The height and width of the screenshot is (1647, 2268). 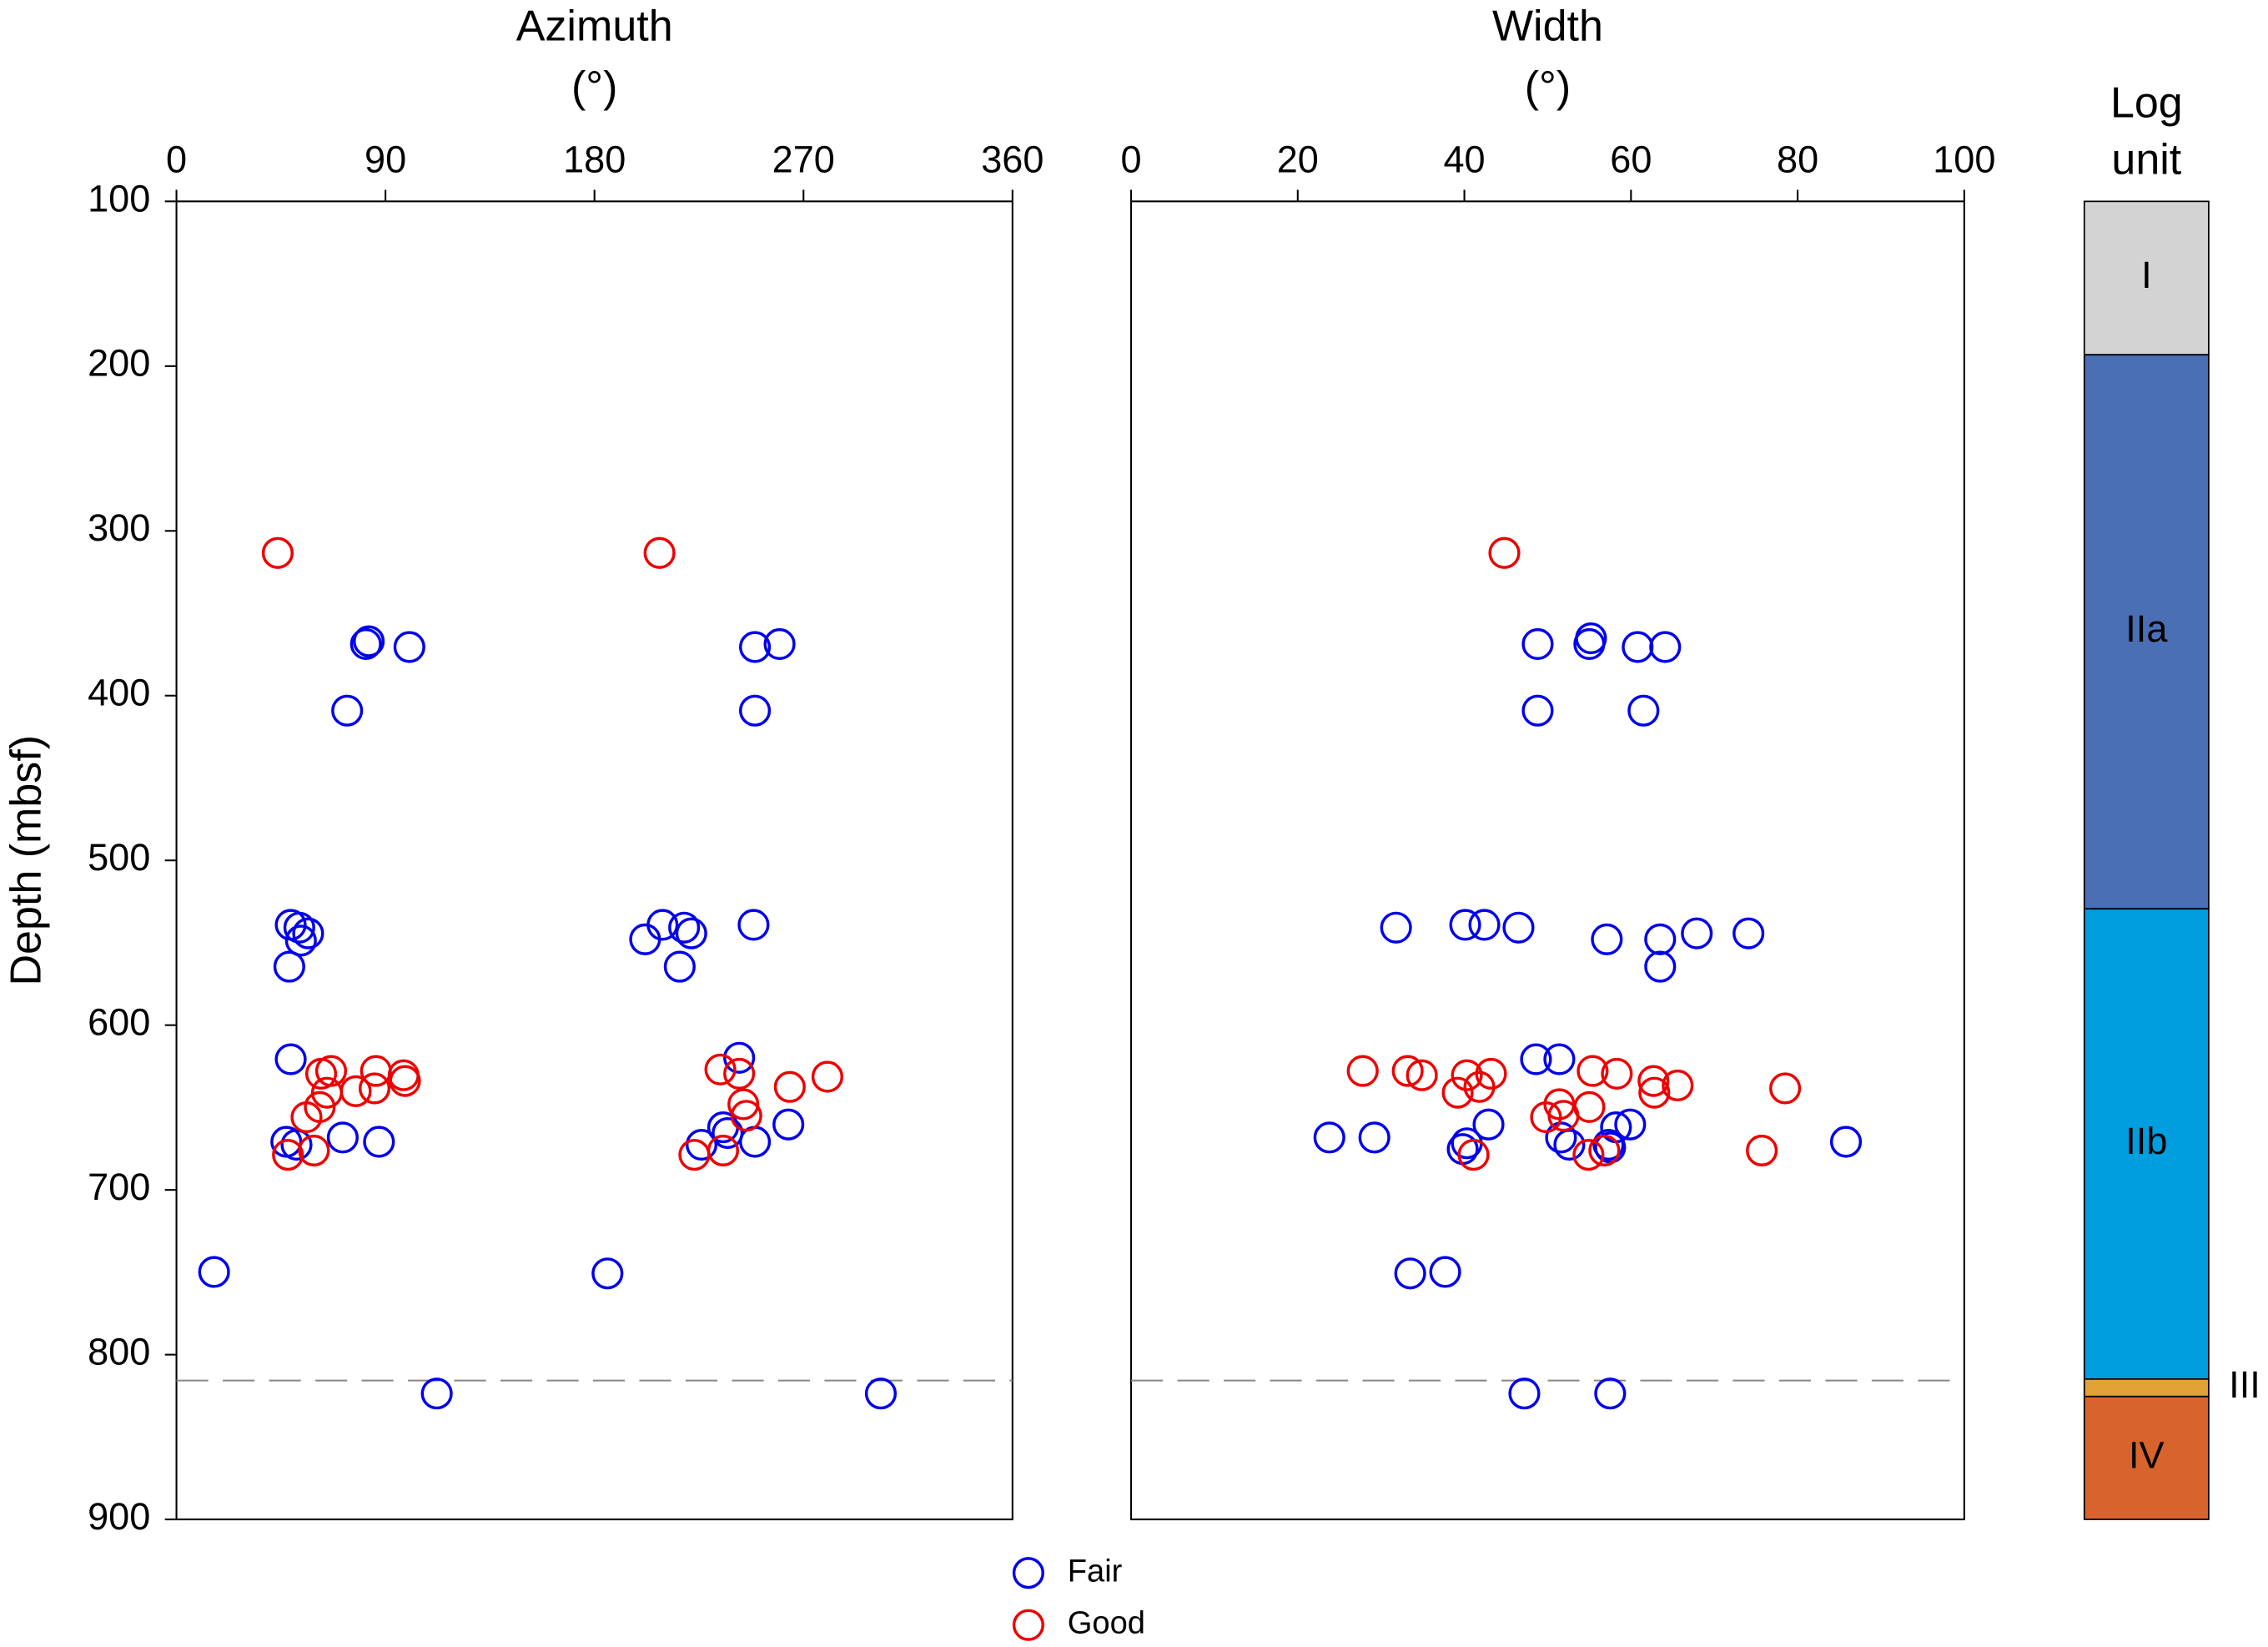 What do you see at coordinates (2244, 1384) in the screenshot?
I see `log-unit-label: III` at bounding box center [2244, 1384].